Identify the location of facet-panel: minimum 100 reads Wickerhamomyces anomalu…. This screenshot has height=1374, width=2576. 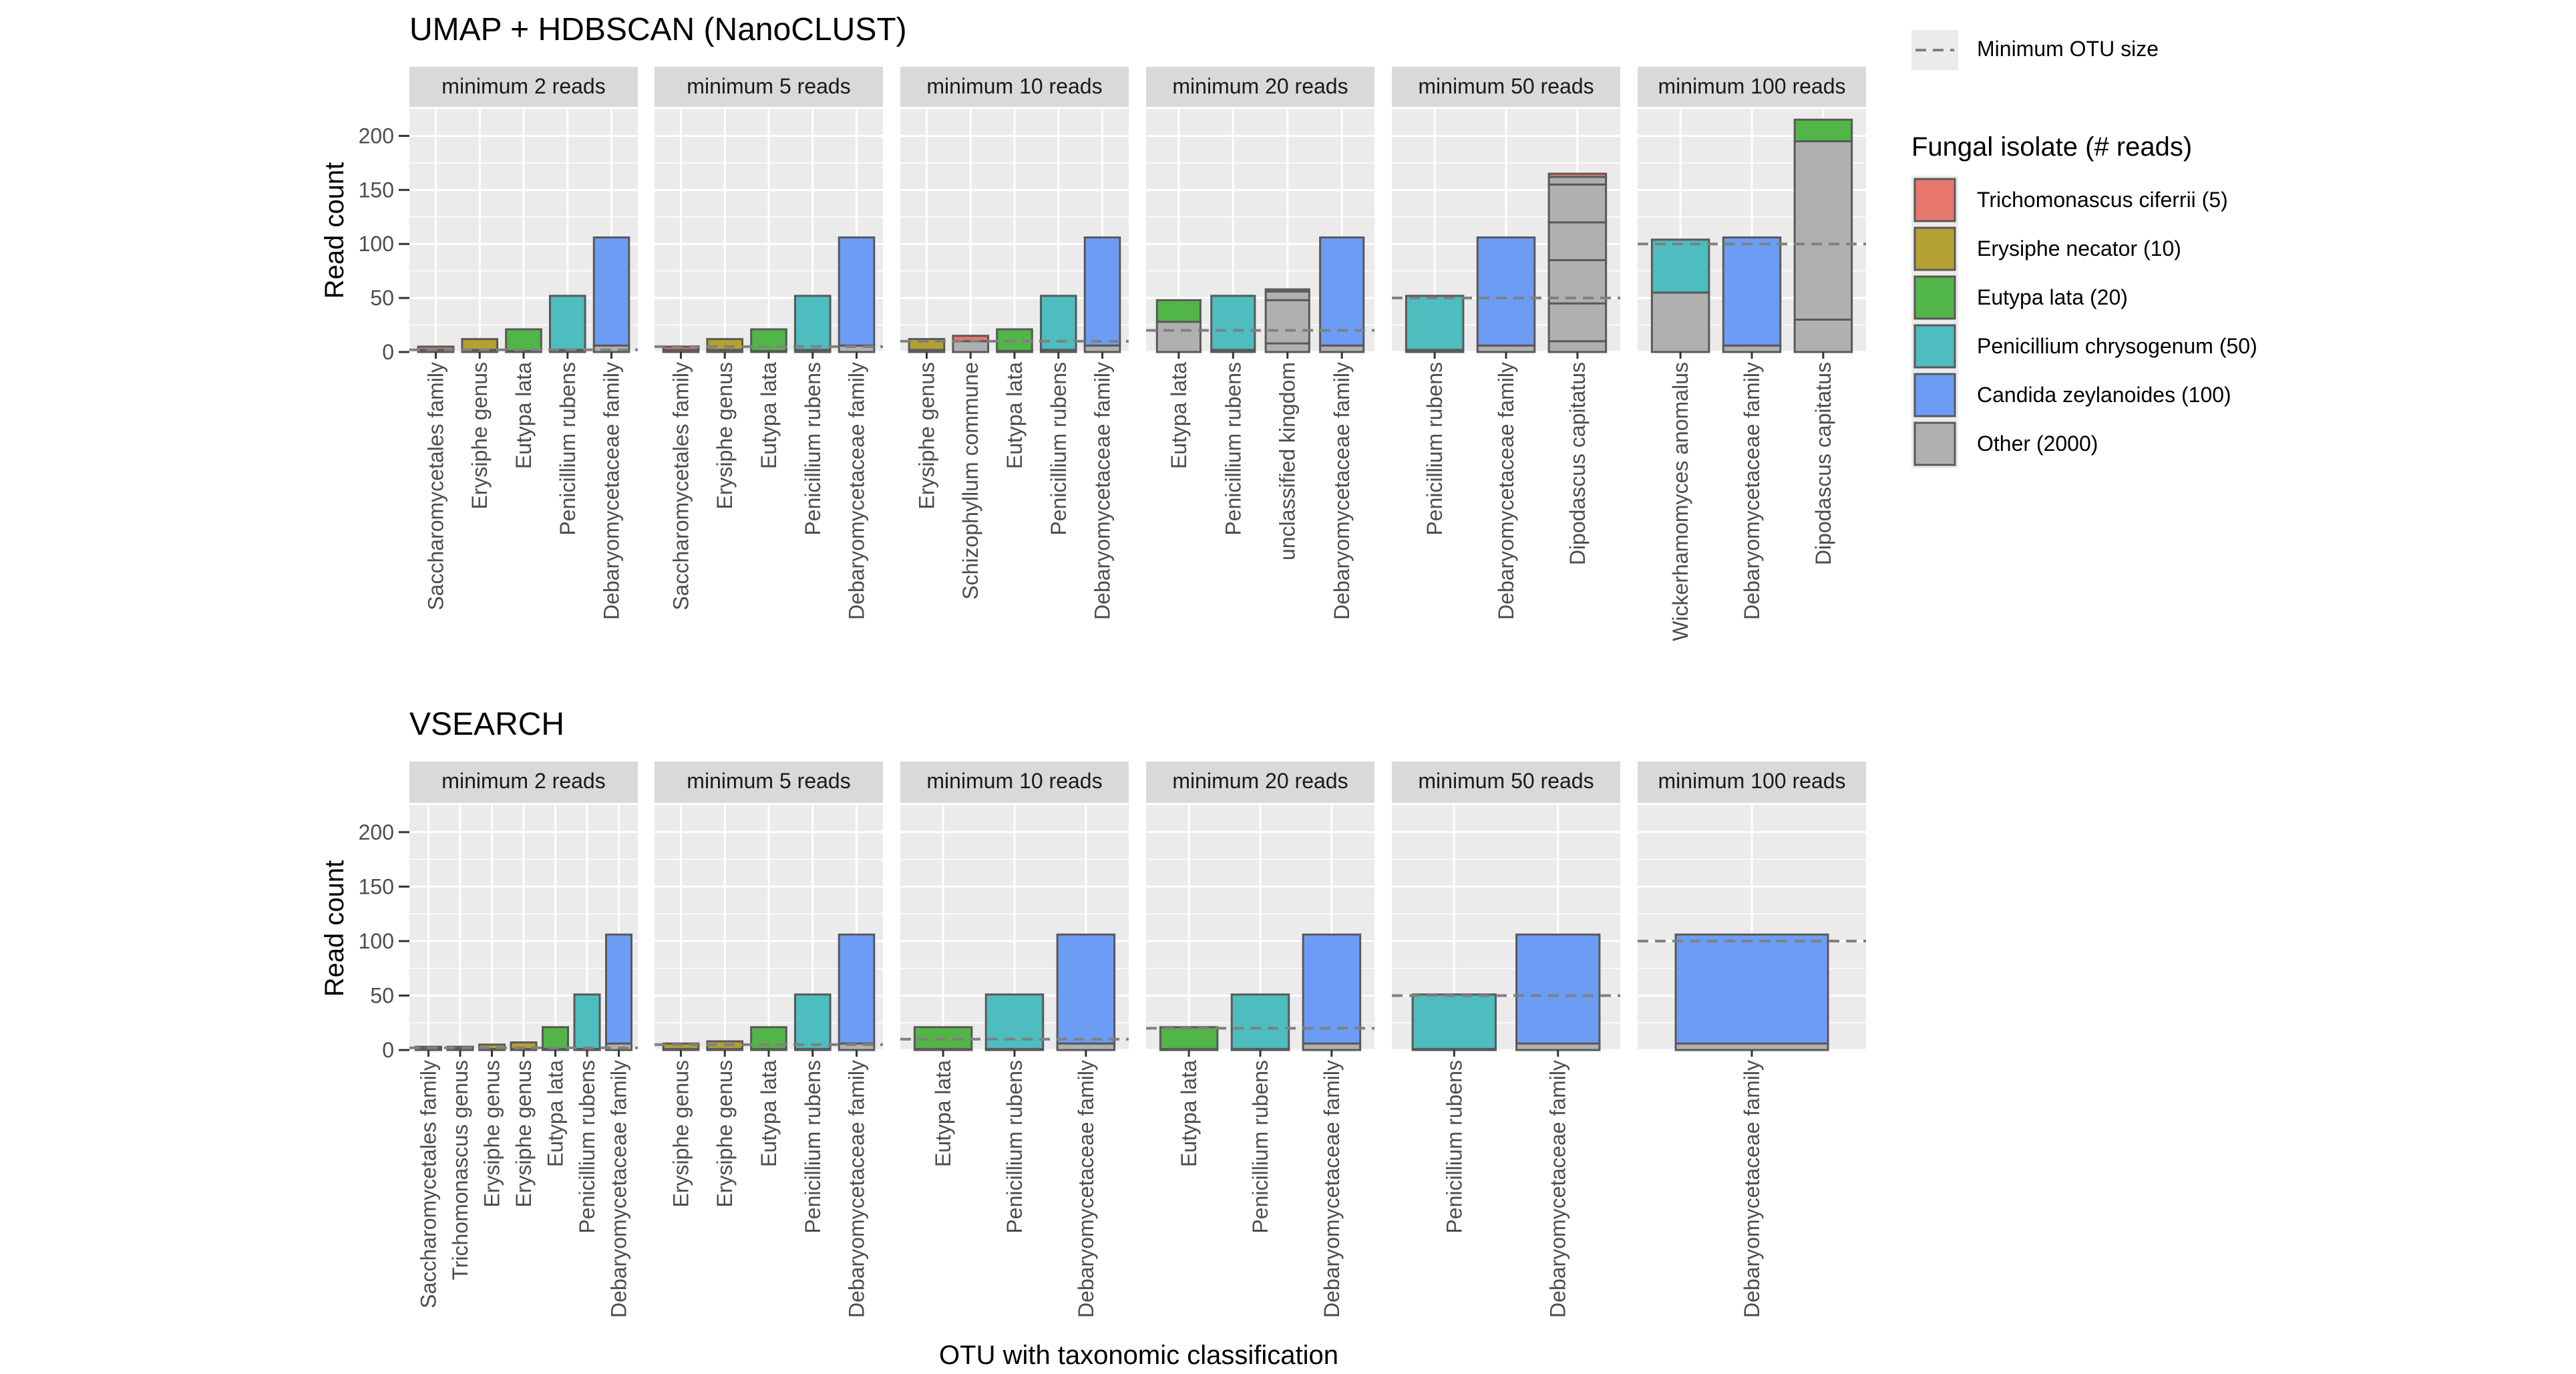
(1752, 354).